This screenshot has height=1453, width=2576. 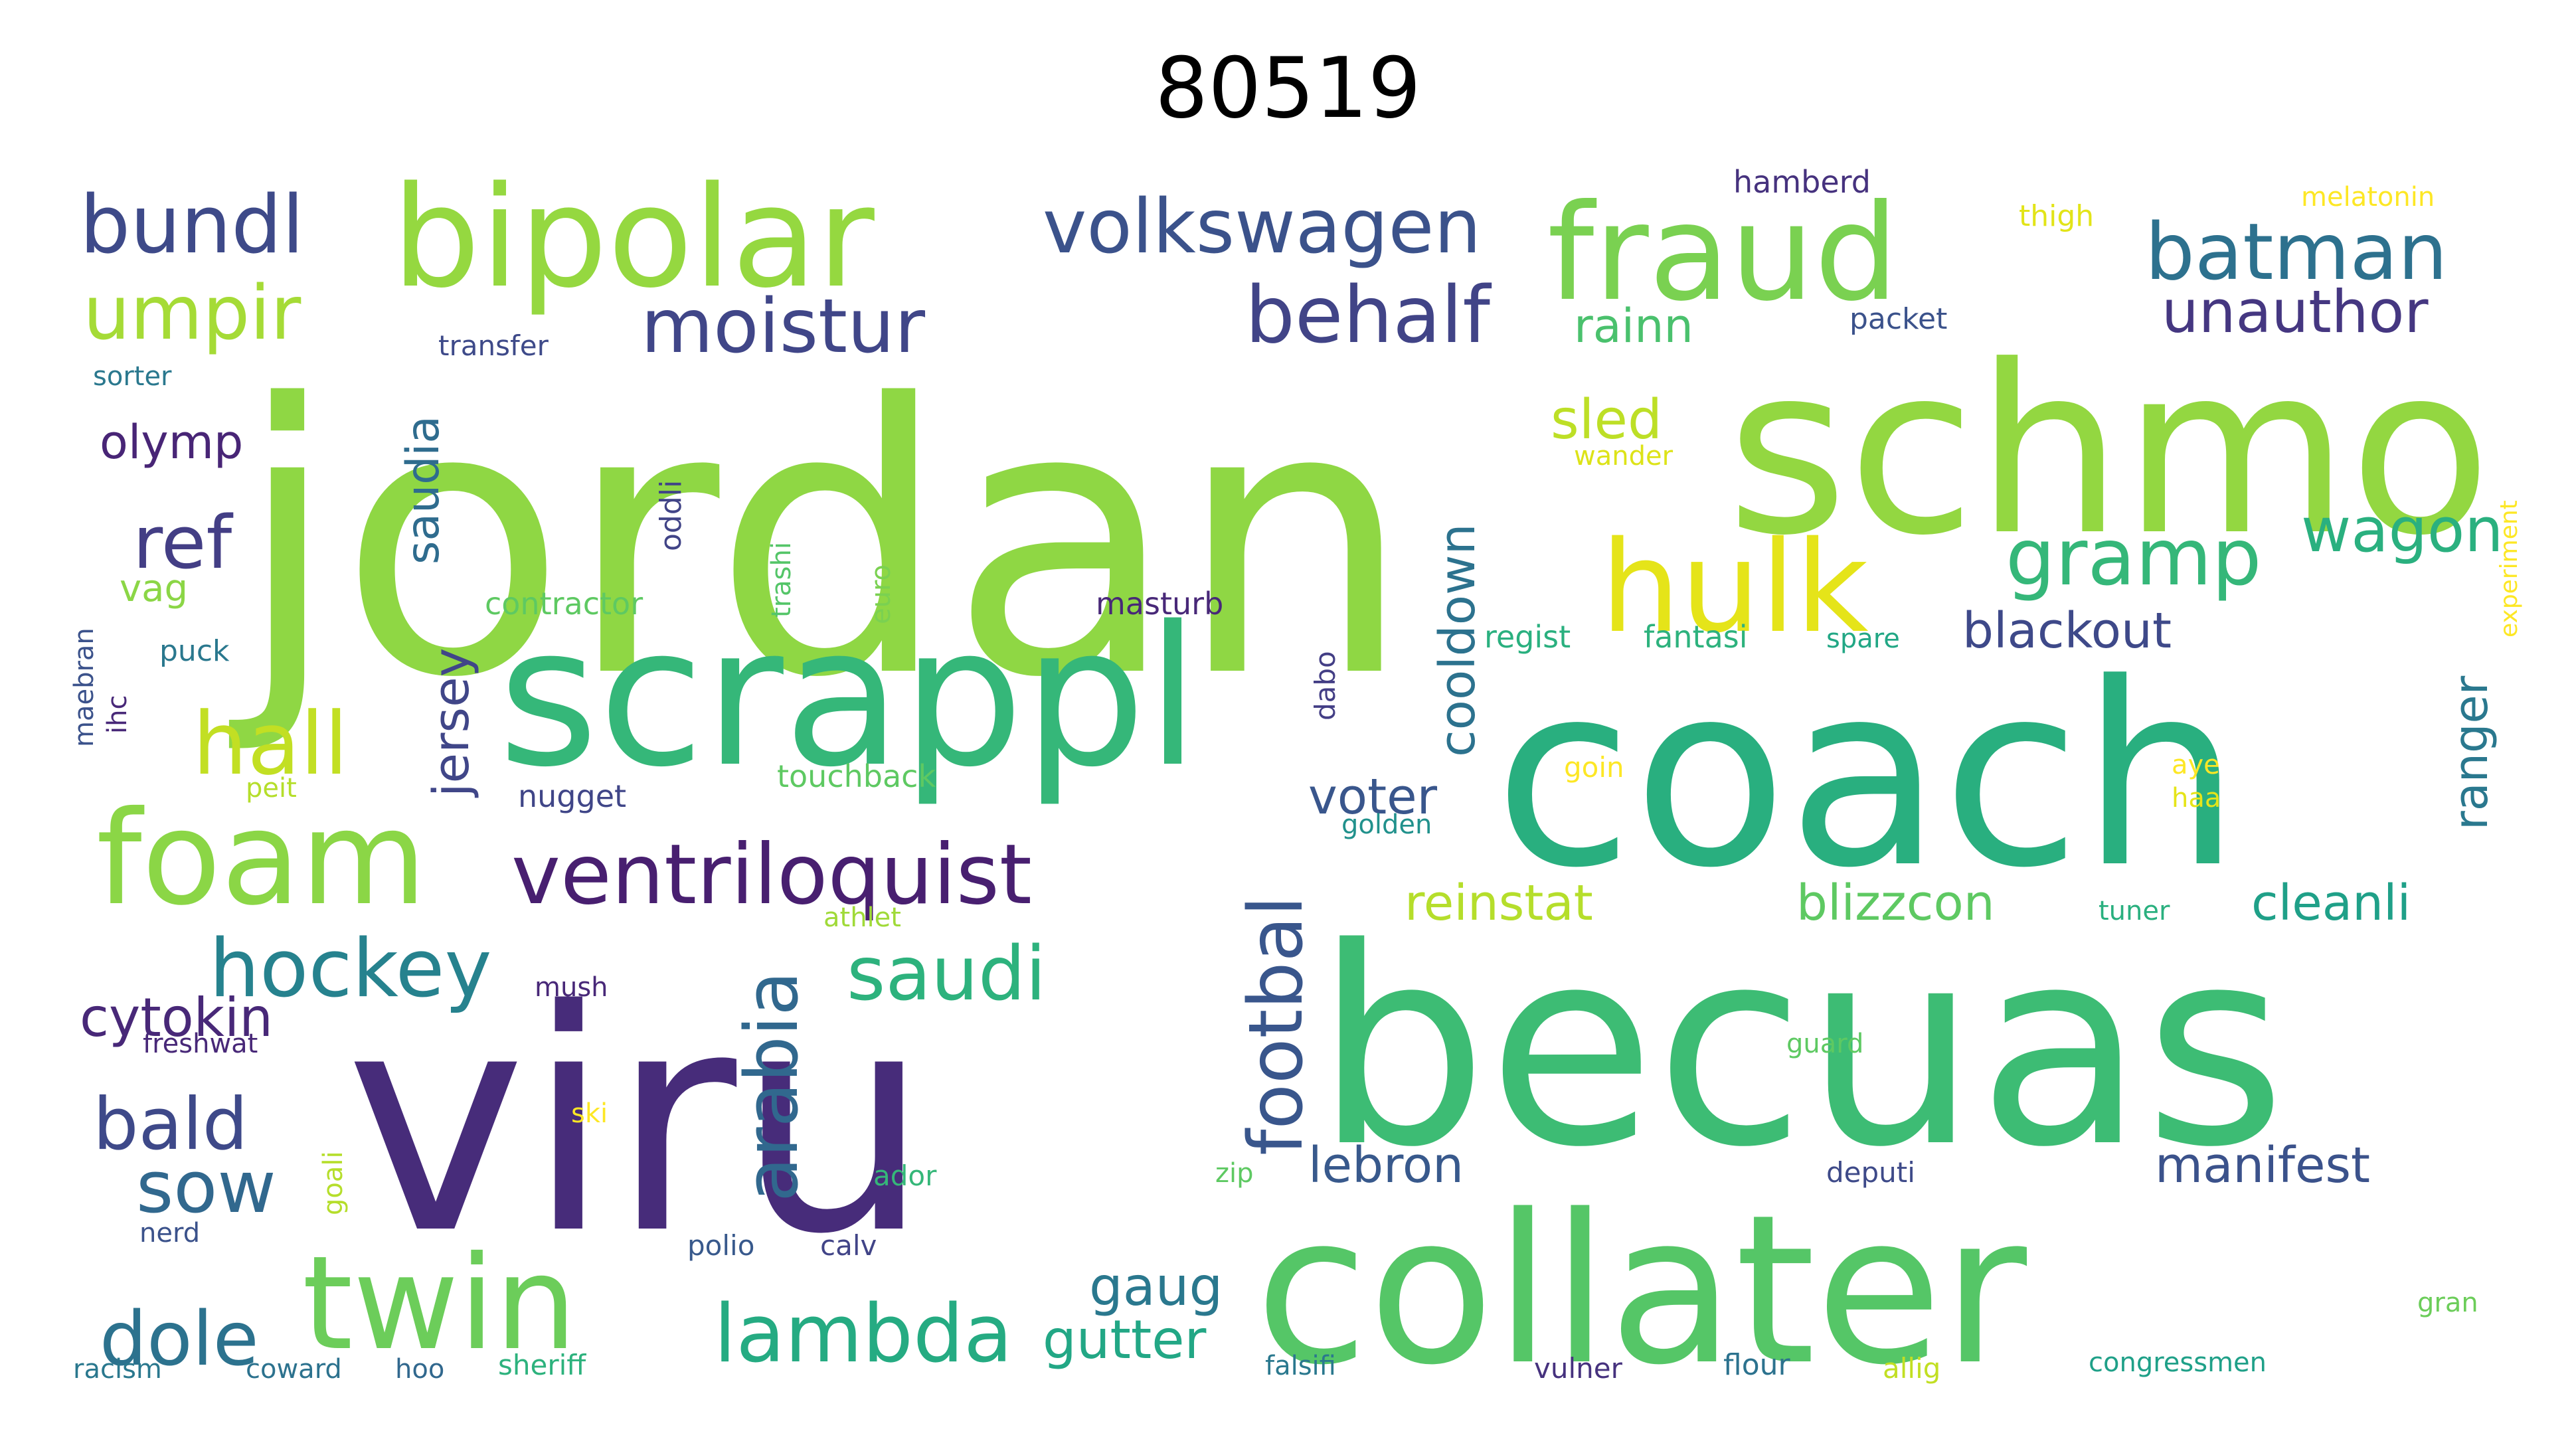 What do you see at coordinates (2295, 312) in the screenshot?
I see `word: unauthor` at bounding box center [2295, 312].